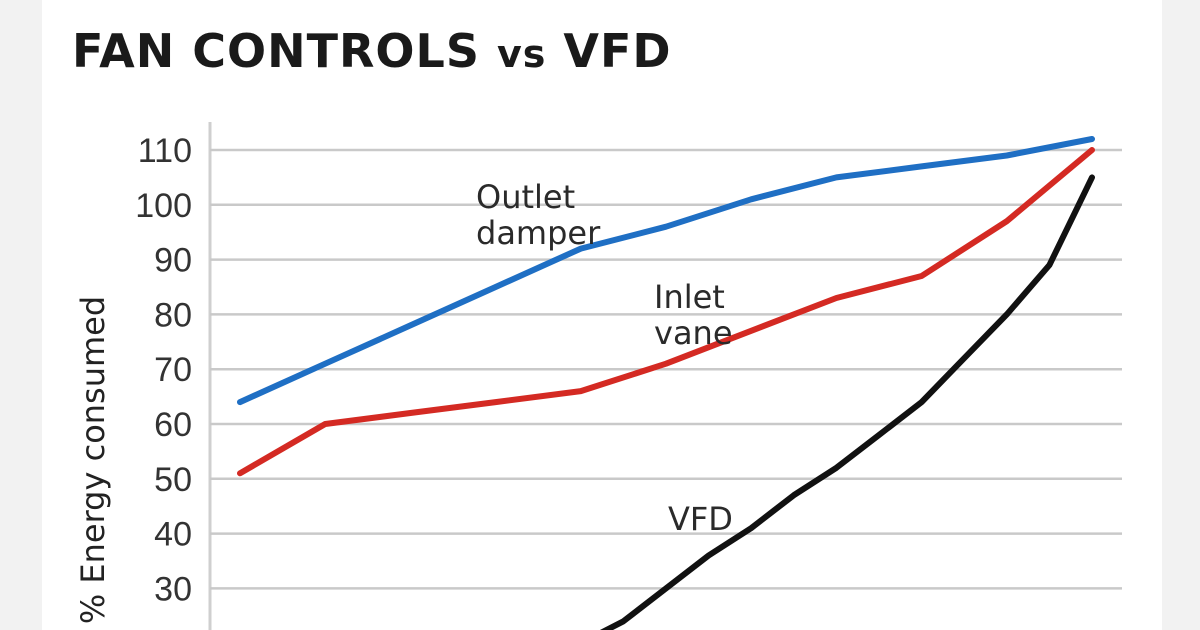  What do you see at coordinates (173, 425) in the screenshot?
I see `y-tick-label: 60` at bounding box center [173, 425].